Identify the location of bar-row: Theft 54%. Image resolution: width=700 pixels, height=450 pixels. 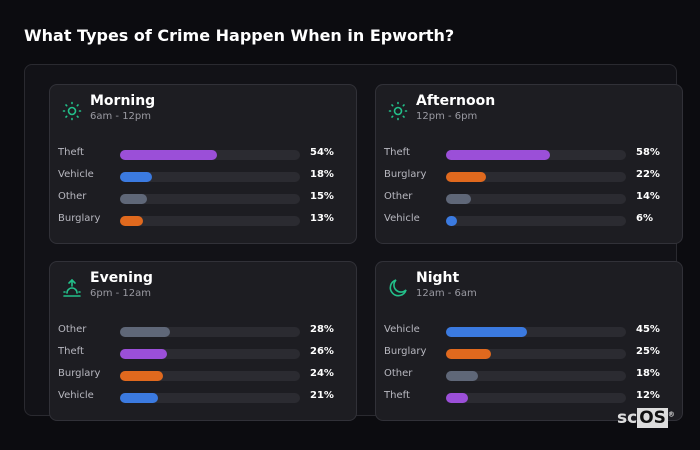
(203, 154).